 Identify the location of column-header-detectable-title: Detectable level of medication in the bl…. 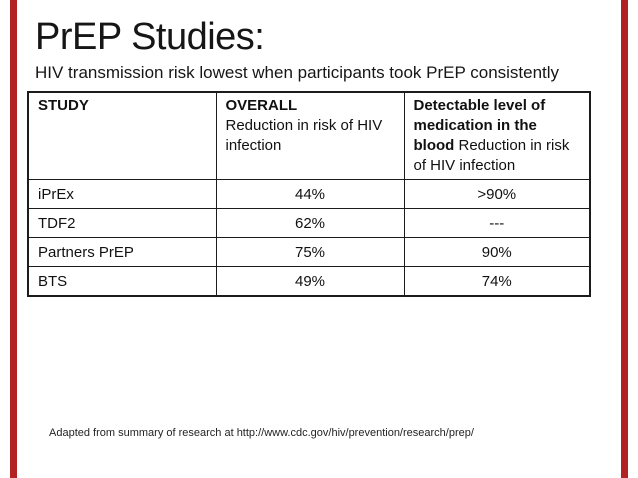
(479, 125).